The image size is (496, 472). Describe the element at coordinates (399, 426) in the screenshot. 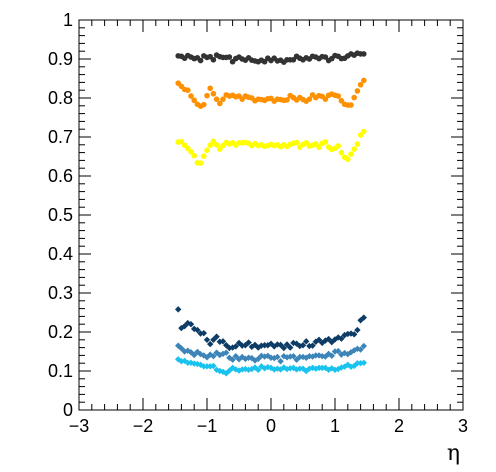

I see `x-tick-label: 2` at that location.